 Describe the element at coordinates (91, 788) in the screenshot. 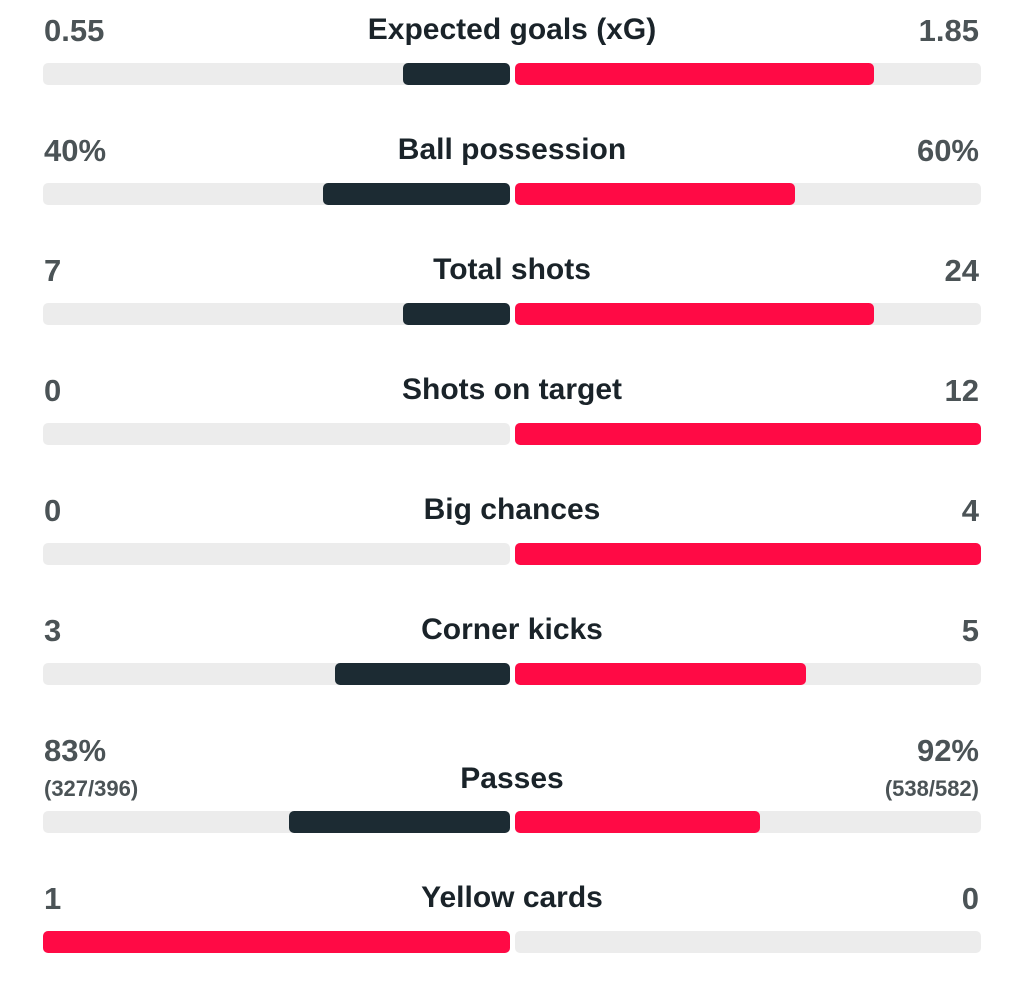

I see `home-sub-value: (327/396)` at that location.